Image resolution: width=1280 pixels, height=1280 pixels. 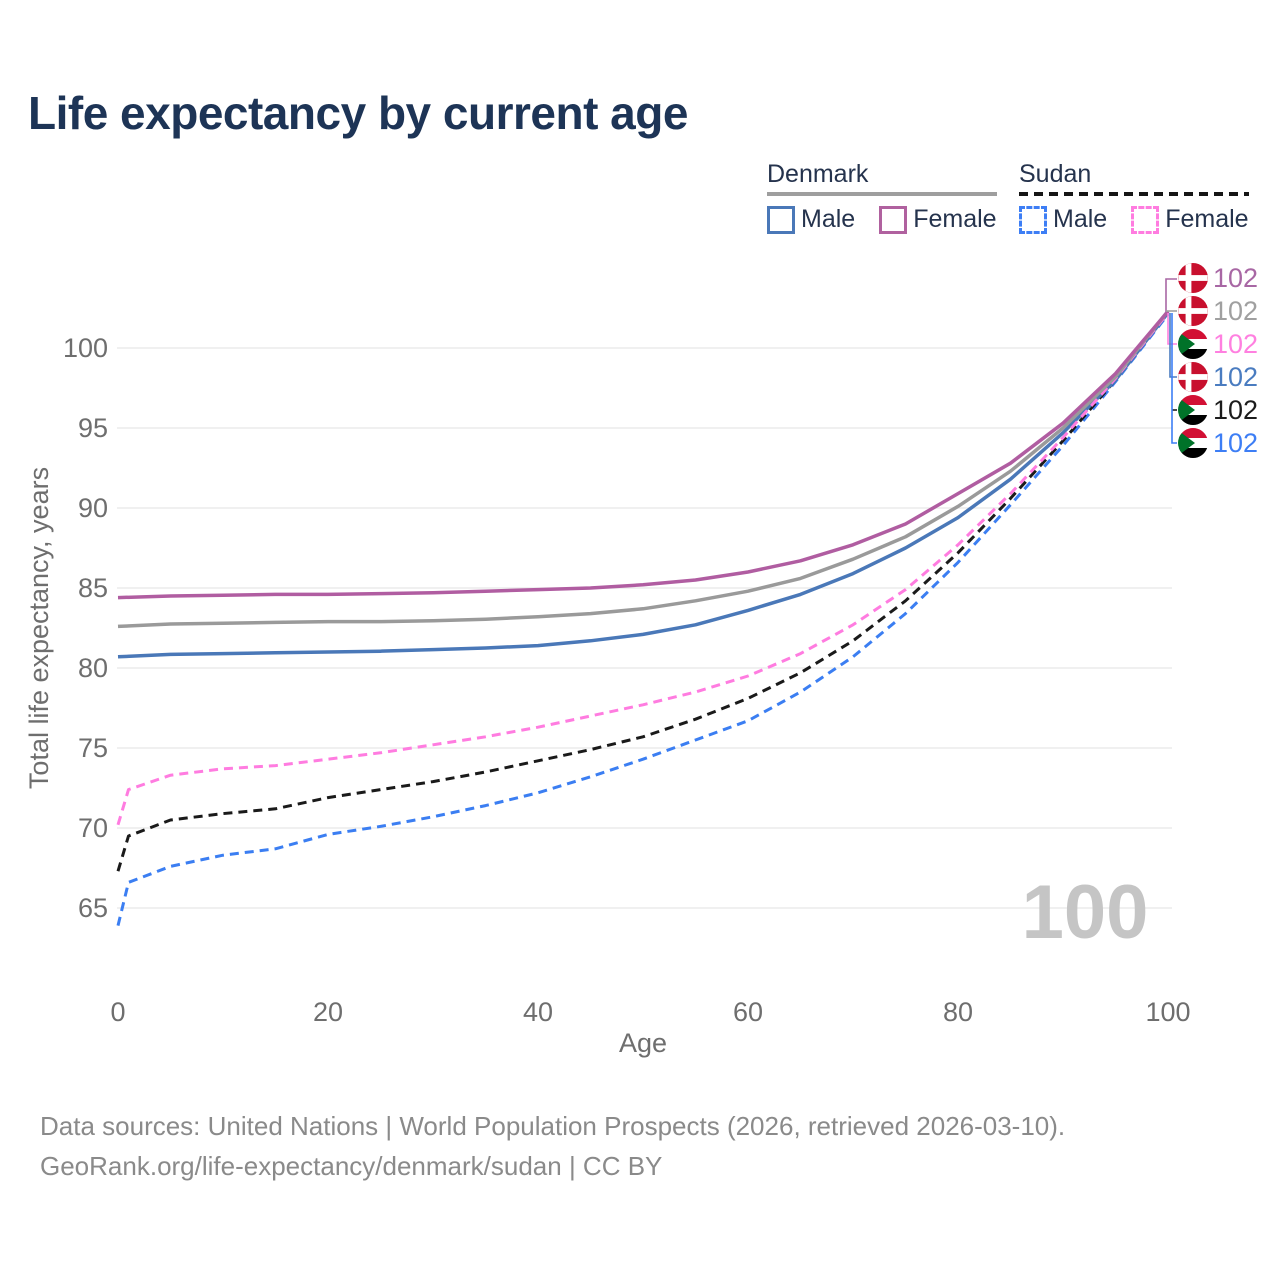 What do you see at coordinates (93, 508) in the screenshot?
I see `y-tick-label-90: 90` at bounding box center [93, 508].